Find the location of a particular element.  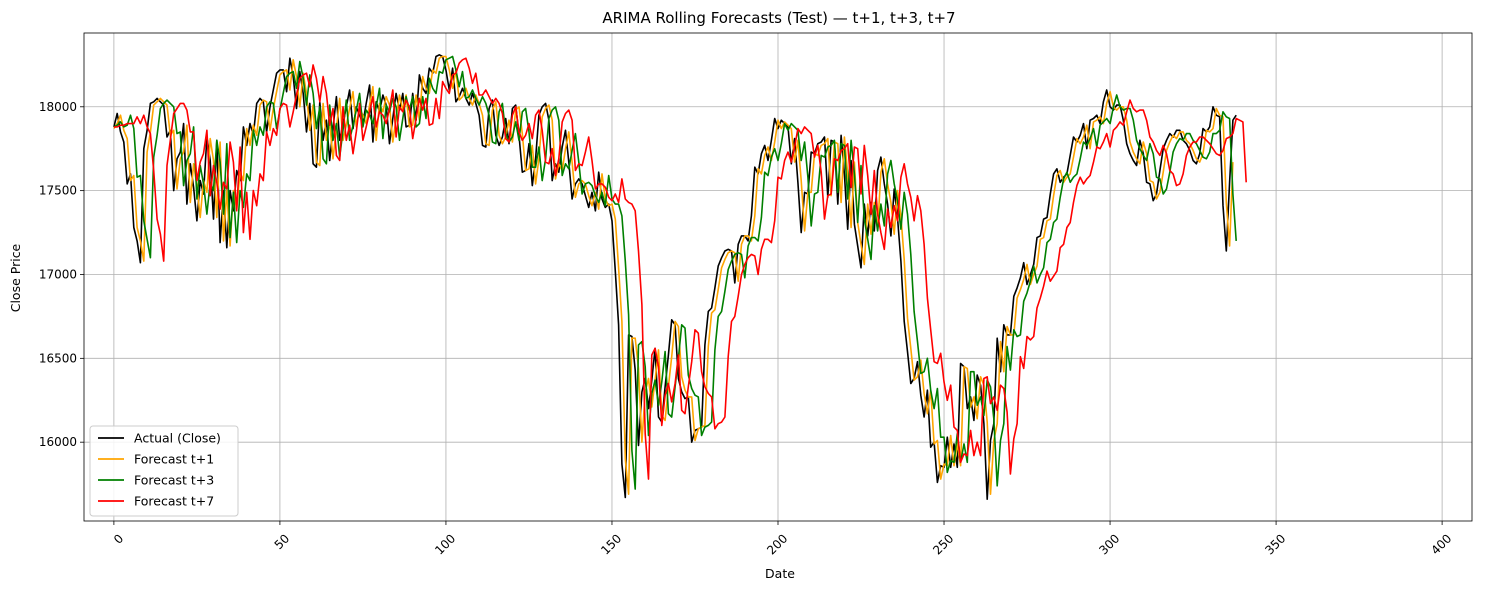

legend-label-forecast-t7: Forecast t+7 is located at coordinates (174, 501).